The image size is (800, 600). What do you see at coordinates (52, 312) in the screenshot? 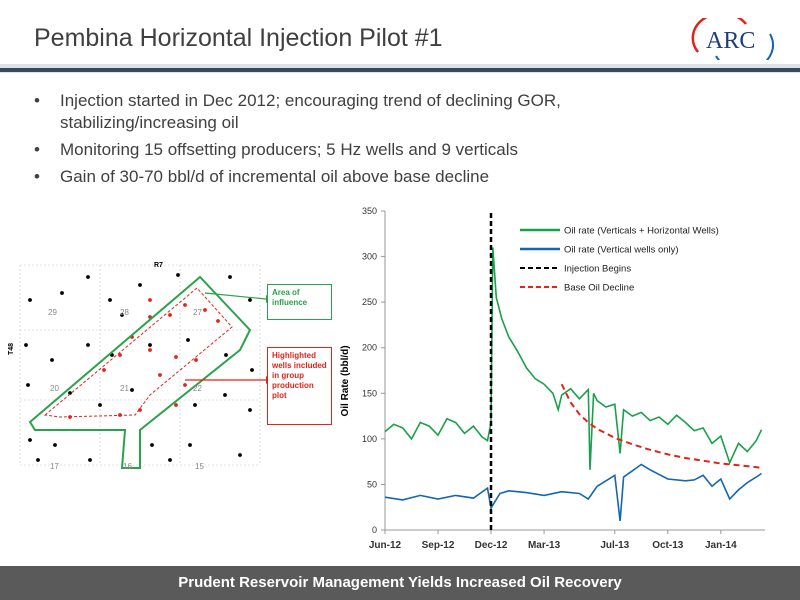
I see `section-label: 29` at bounding box center [52, 312].